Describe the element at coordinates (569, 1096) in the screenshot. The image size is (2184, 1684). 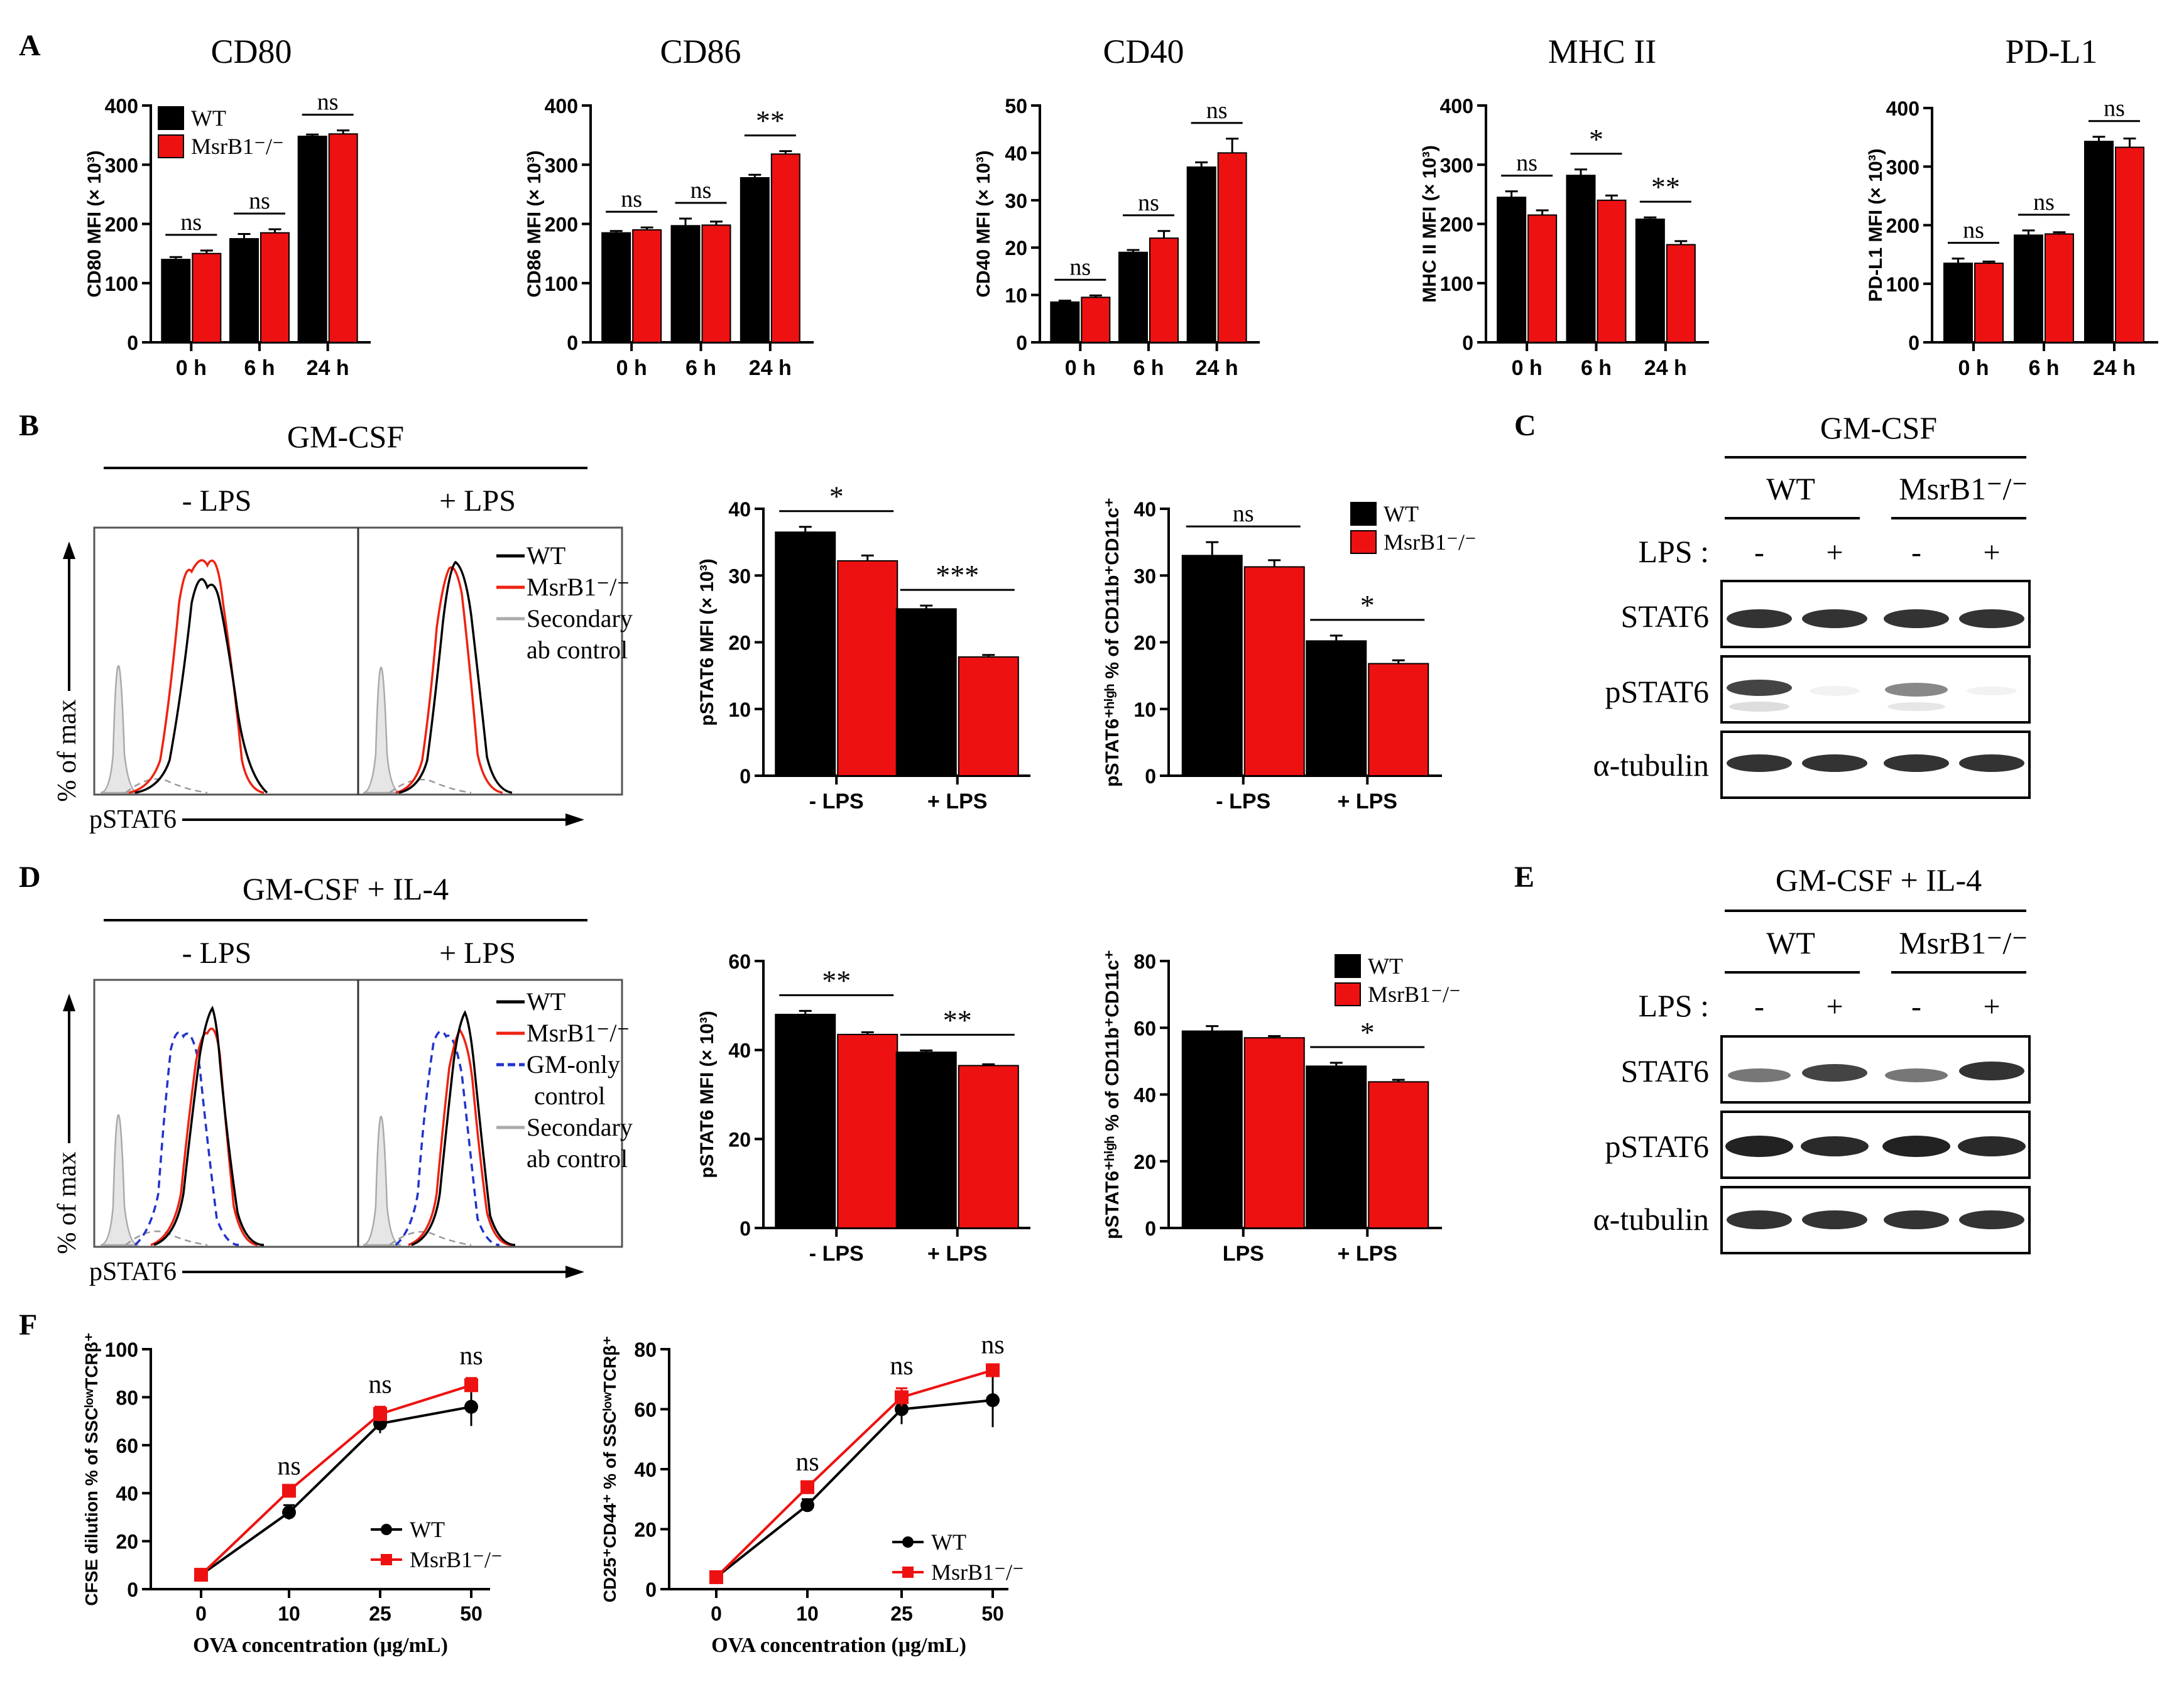
I see `panel-d-legend-gm-control: control` at that location.